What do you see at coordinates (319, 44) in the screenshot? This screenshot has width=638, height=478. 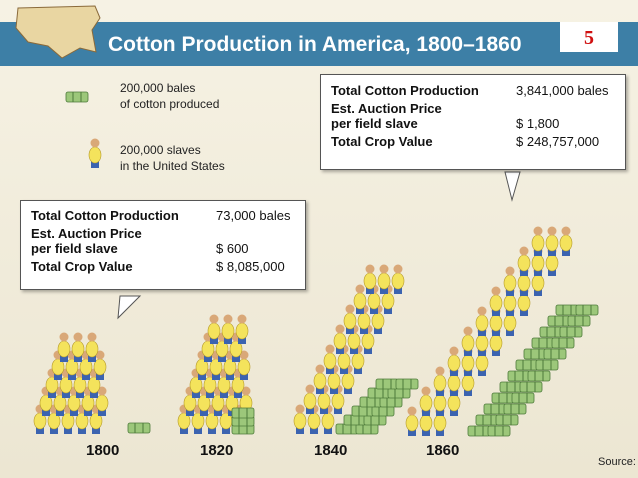 I see `title-banner` at bounding box center [319, 44].